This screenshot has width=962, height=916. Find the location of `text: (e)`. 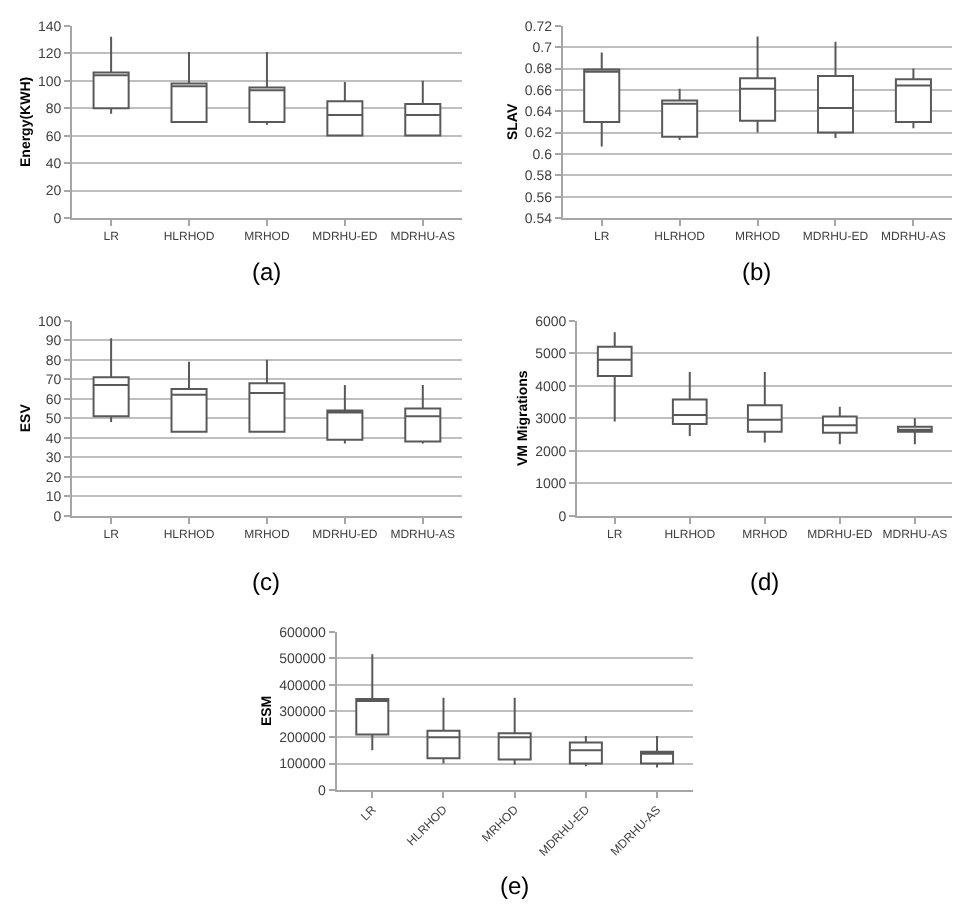

text: (e) is located at coordinates (515, 886).